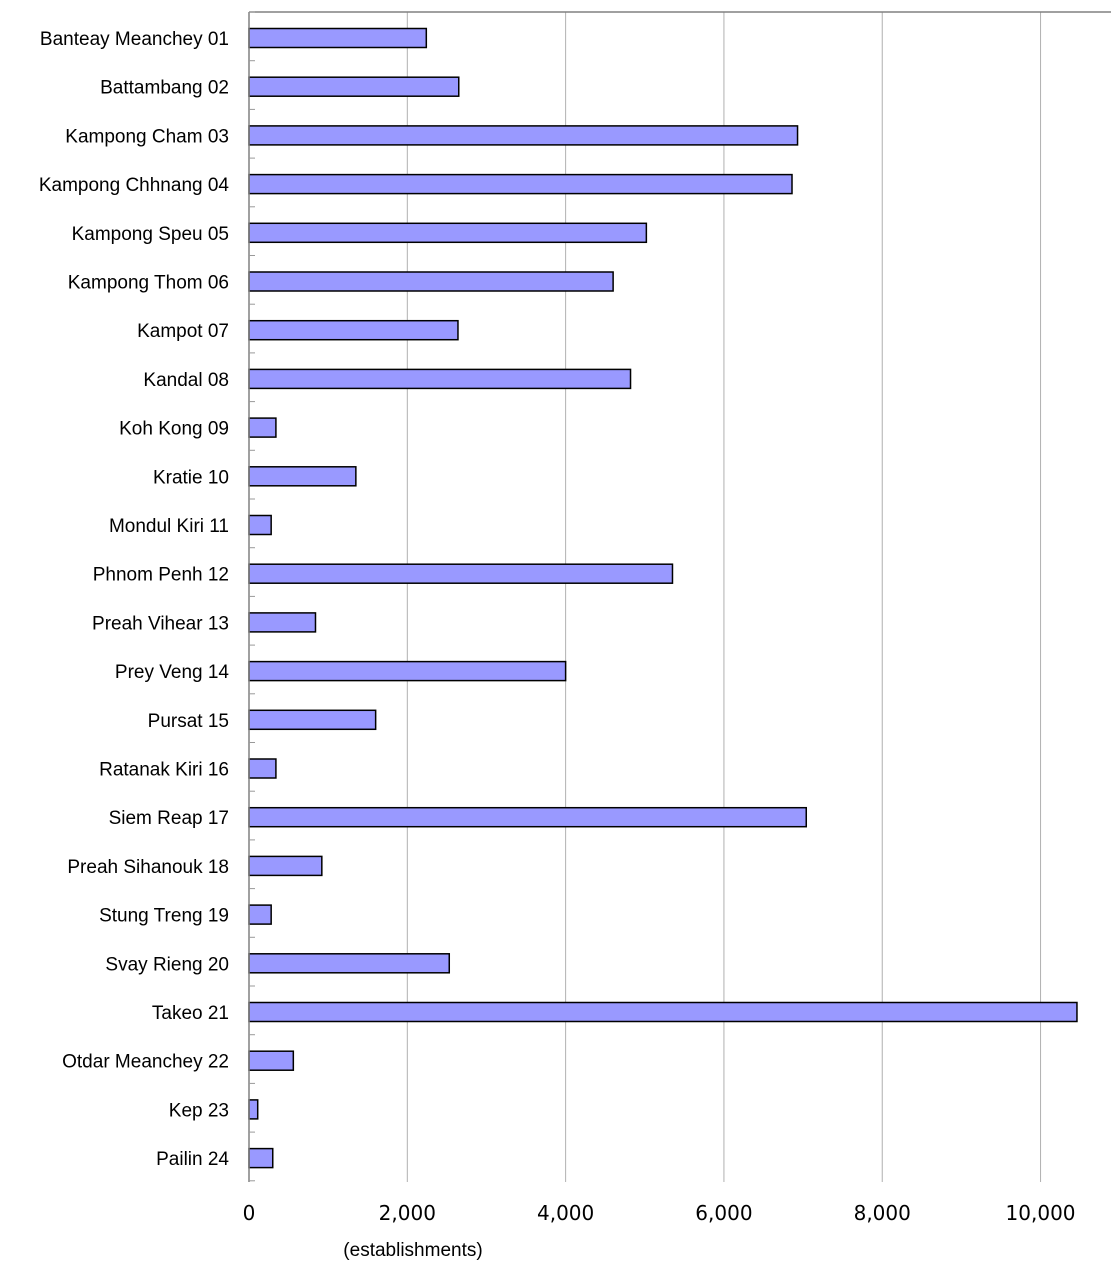 The image size is (1111, 1273). What do you see at coordinates (723, 1213) in the screenshot?
I see `x-tick-label: 6,000` at bounding box center [723, 1213].